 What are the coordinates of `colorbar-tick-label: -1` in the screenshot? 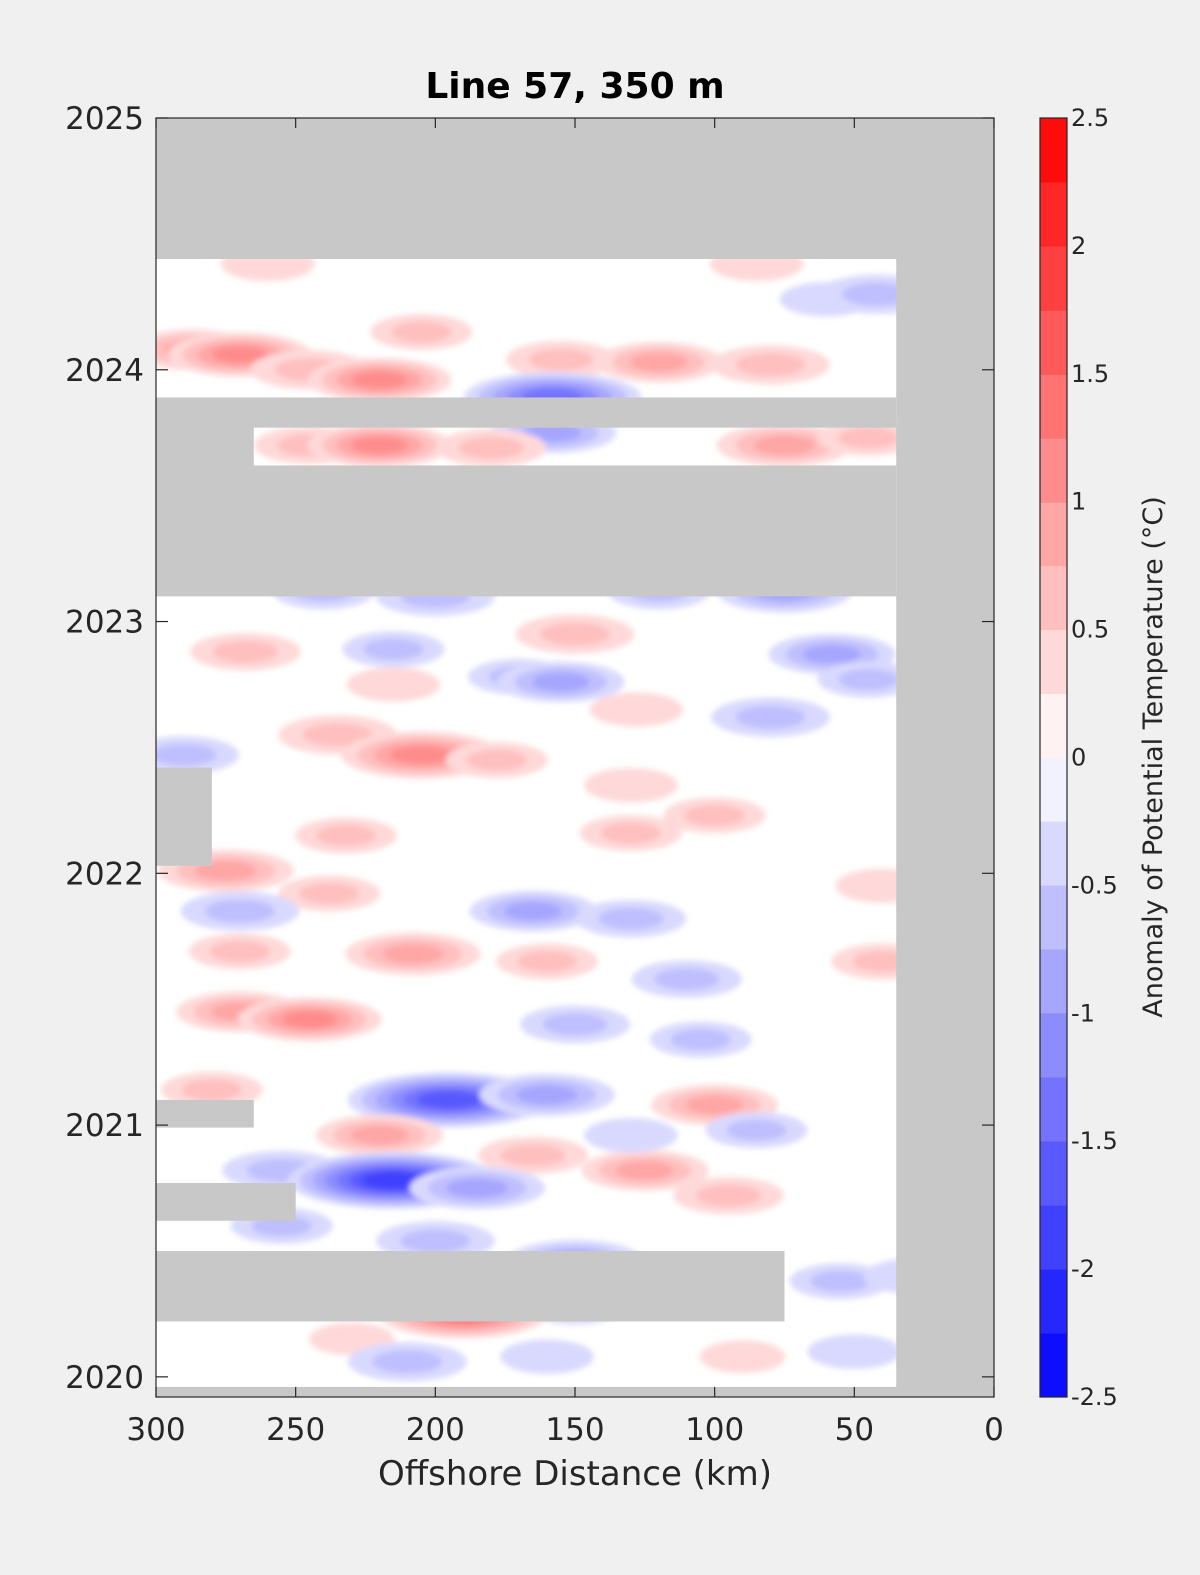 It's located at (1083, 1013).